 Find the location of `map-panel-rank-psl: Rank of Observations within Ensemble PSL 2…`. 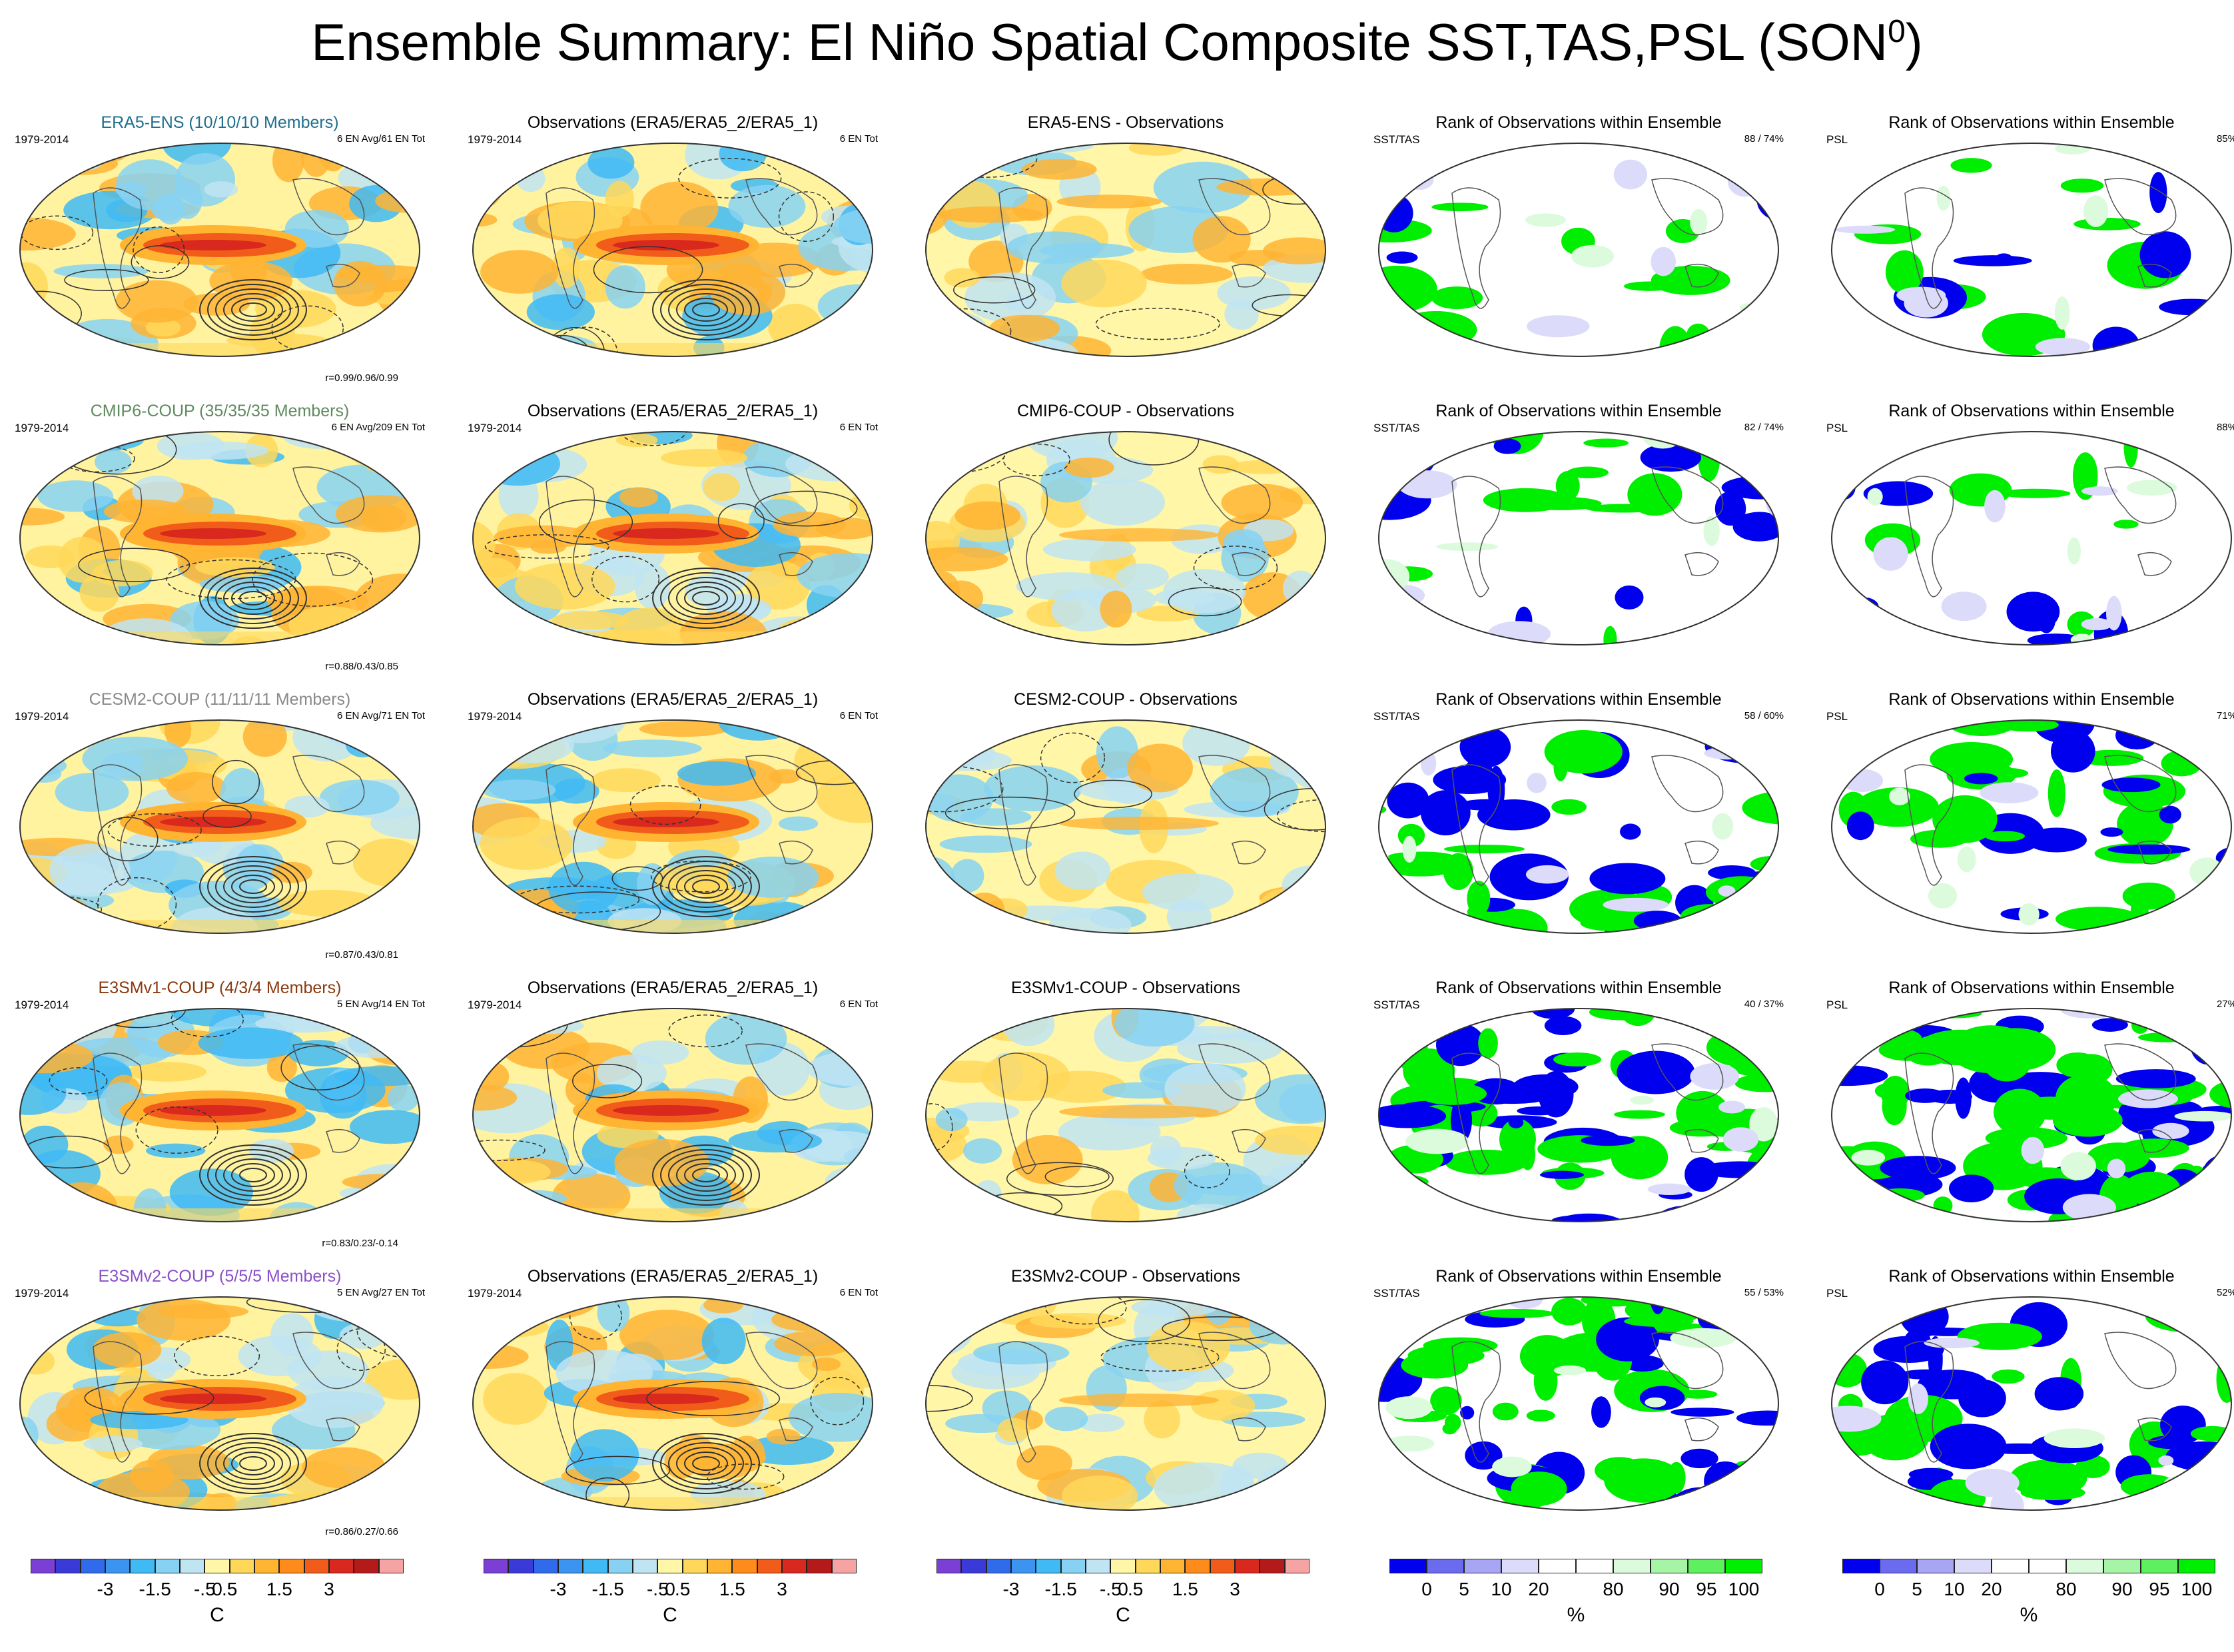

map-panel-rank-psl: Rank of Observations within Ensemble PSL 2… is located at coordinates (2026, 1118).